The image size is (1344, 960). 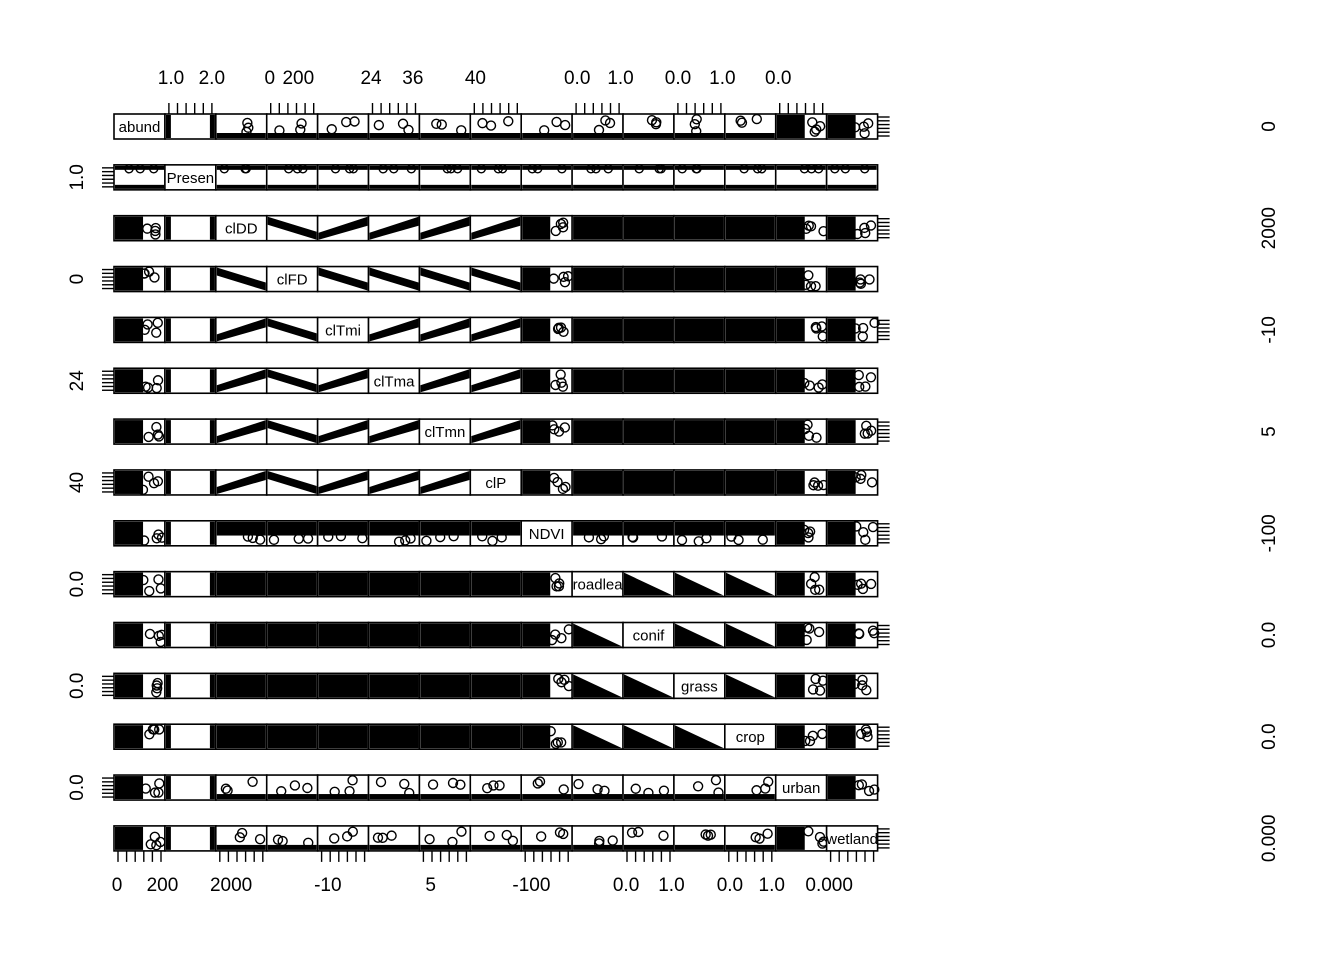 What do you see at coordinates (648, 838) in the screenshot?
I see `panel-wetland-vs-conif` at bounding box center [648, 838].